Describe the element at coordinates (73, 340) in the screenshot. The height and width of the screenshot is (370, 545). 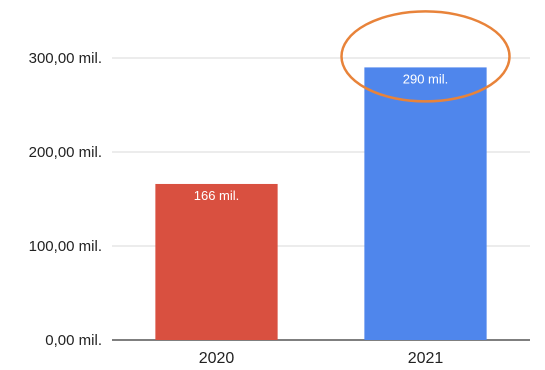
I see `y-tick-label: 0,00 mil.` at that location.